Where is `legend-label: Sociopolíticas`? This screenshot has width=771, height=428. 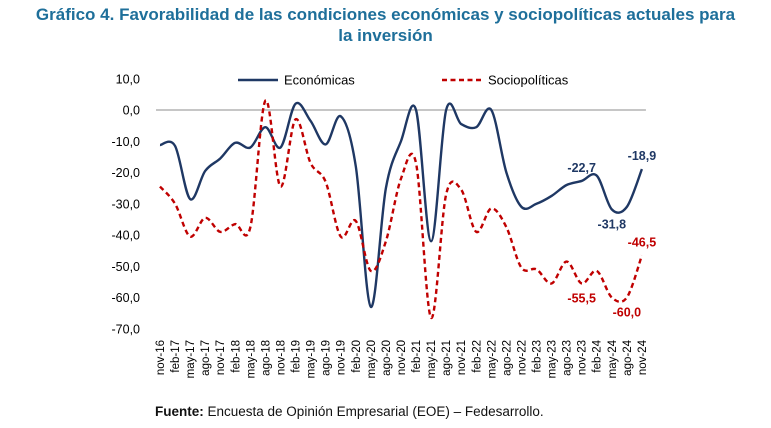 legend-label: Sociopolíticas is located at coordinates (528, 80).